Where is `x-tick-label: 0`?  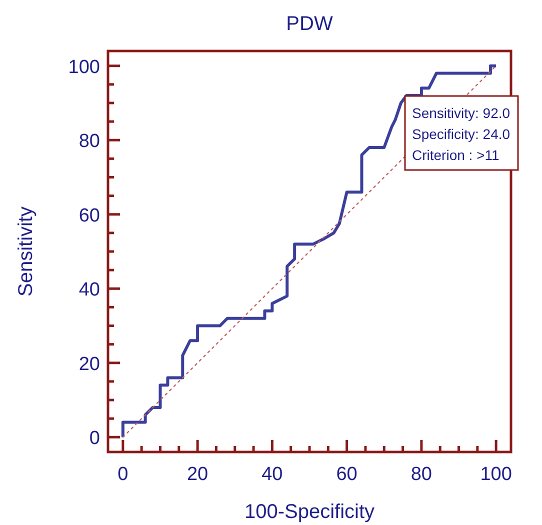
x-tick-label: 0 is located at coordinates (123, 474).